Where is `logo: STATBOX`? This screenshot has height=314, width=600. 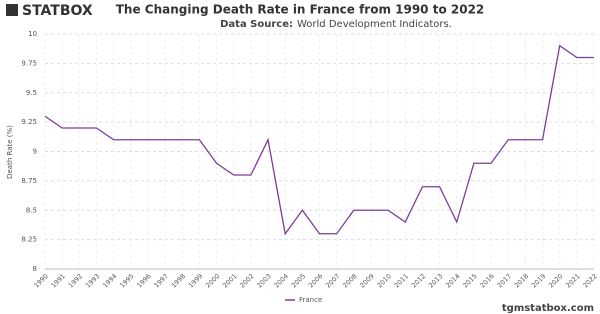
logo: STATBOX is located at coordinates (57, 11).